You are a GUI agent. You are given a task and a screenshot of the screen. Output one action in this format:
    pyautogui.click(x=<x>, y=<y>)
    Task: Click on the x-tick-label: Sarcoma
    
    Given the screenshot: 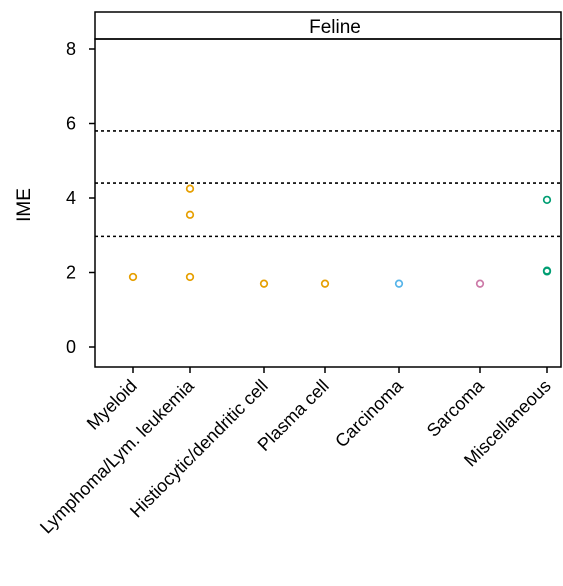 What is the action you would take?
    pyautogui.click(x=456, y=408)
    